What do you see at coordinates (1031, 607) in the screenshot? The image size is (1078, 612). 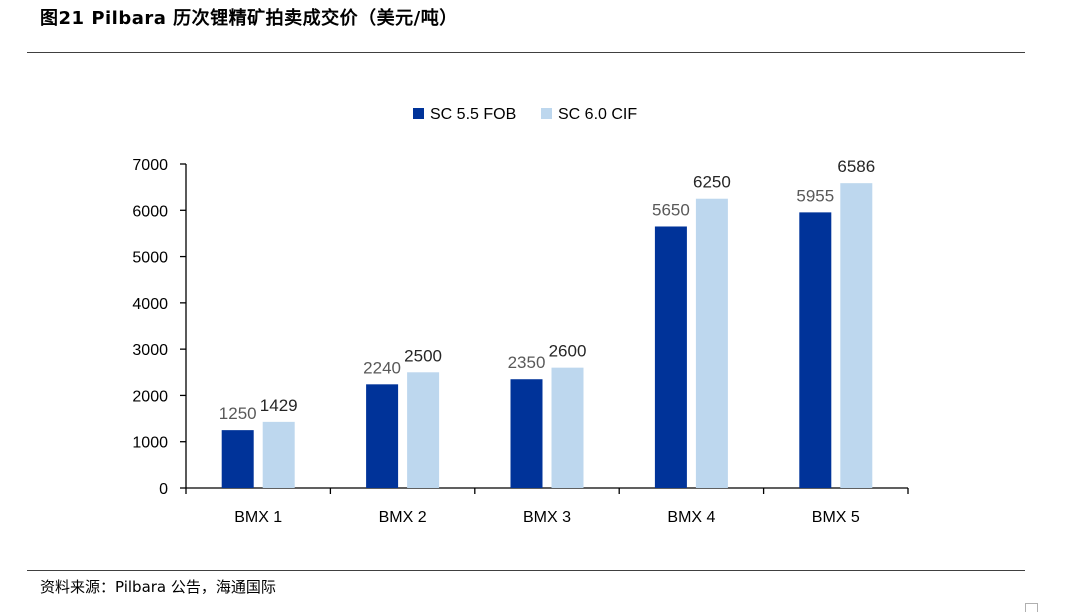 I see `corner-marker` at bounding box center [1031, 607].